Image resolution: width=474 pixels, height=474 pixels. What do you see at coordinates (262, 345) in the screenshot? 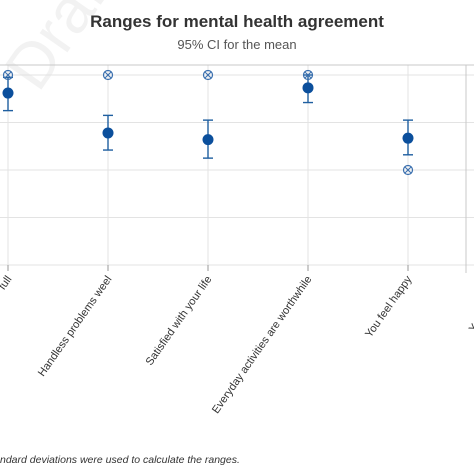
I see `x-tick-label: Everyday activities are worthwhile` at bounding box center [262, 345].